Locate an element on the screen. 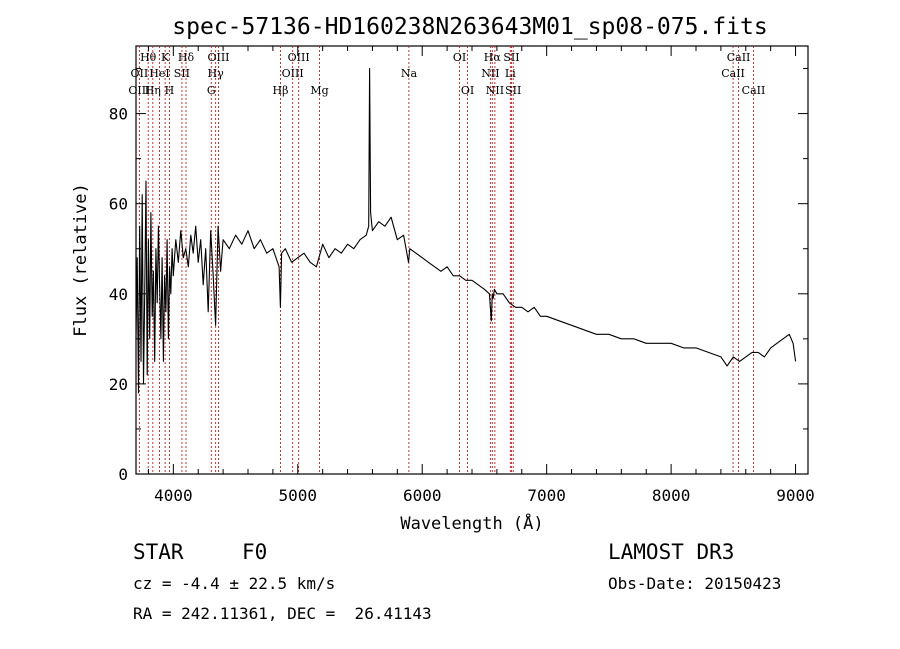 The height and width of the screenshot is (649, 900). spectral-line-label: HeI is located at coordinates (159, 73).